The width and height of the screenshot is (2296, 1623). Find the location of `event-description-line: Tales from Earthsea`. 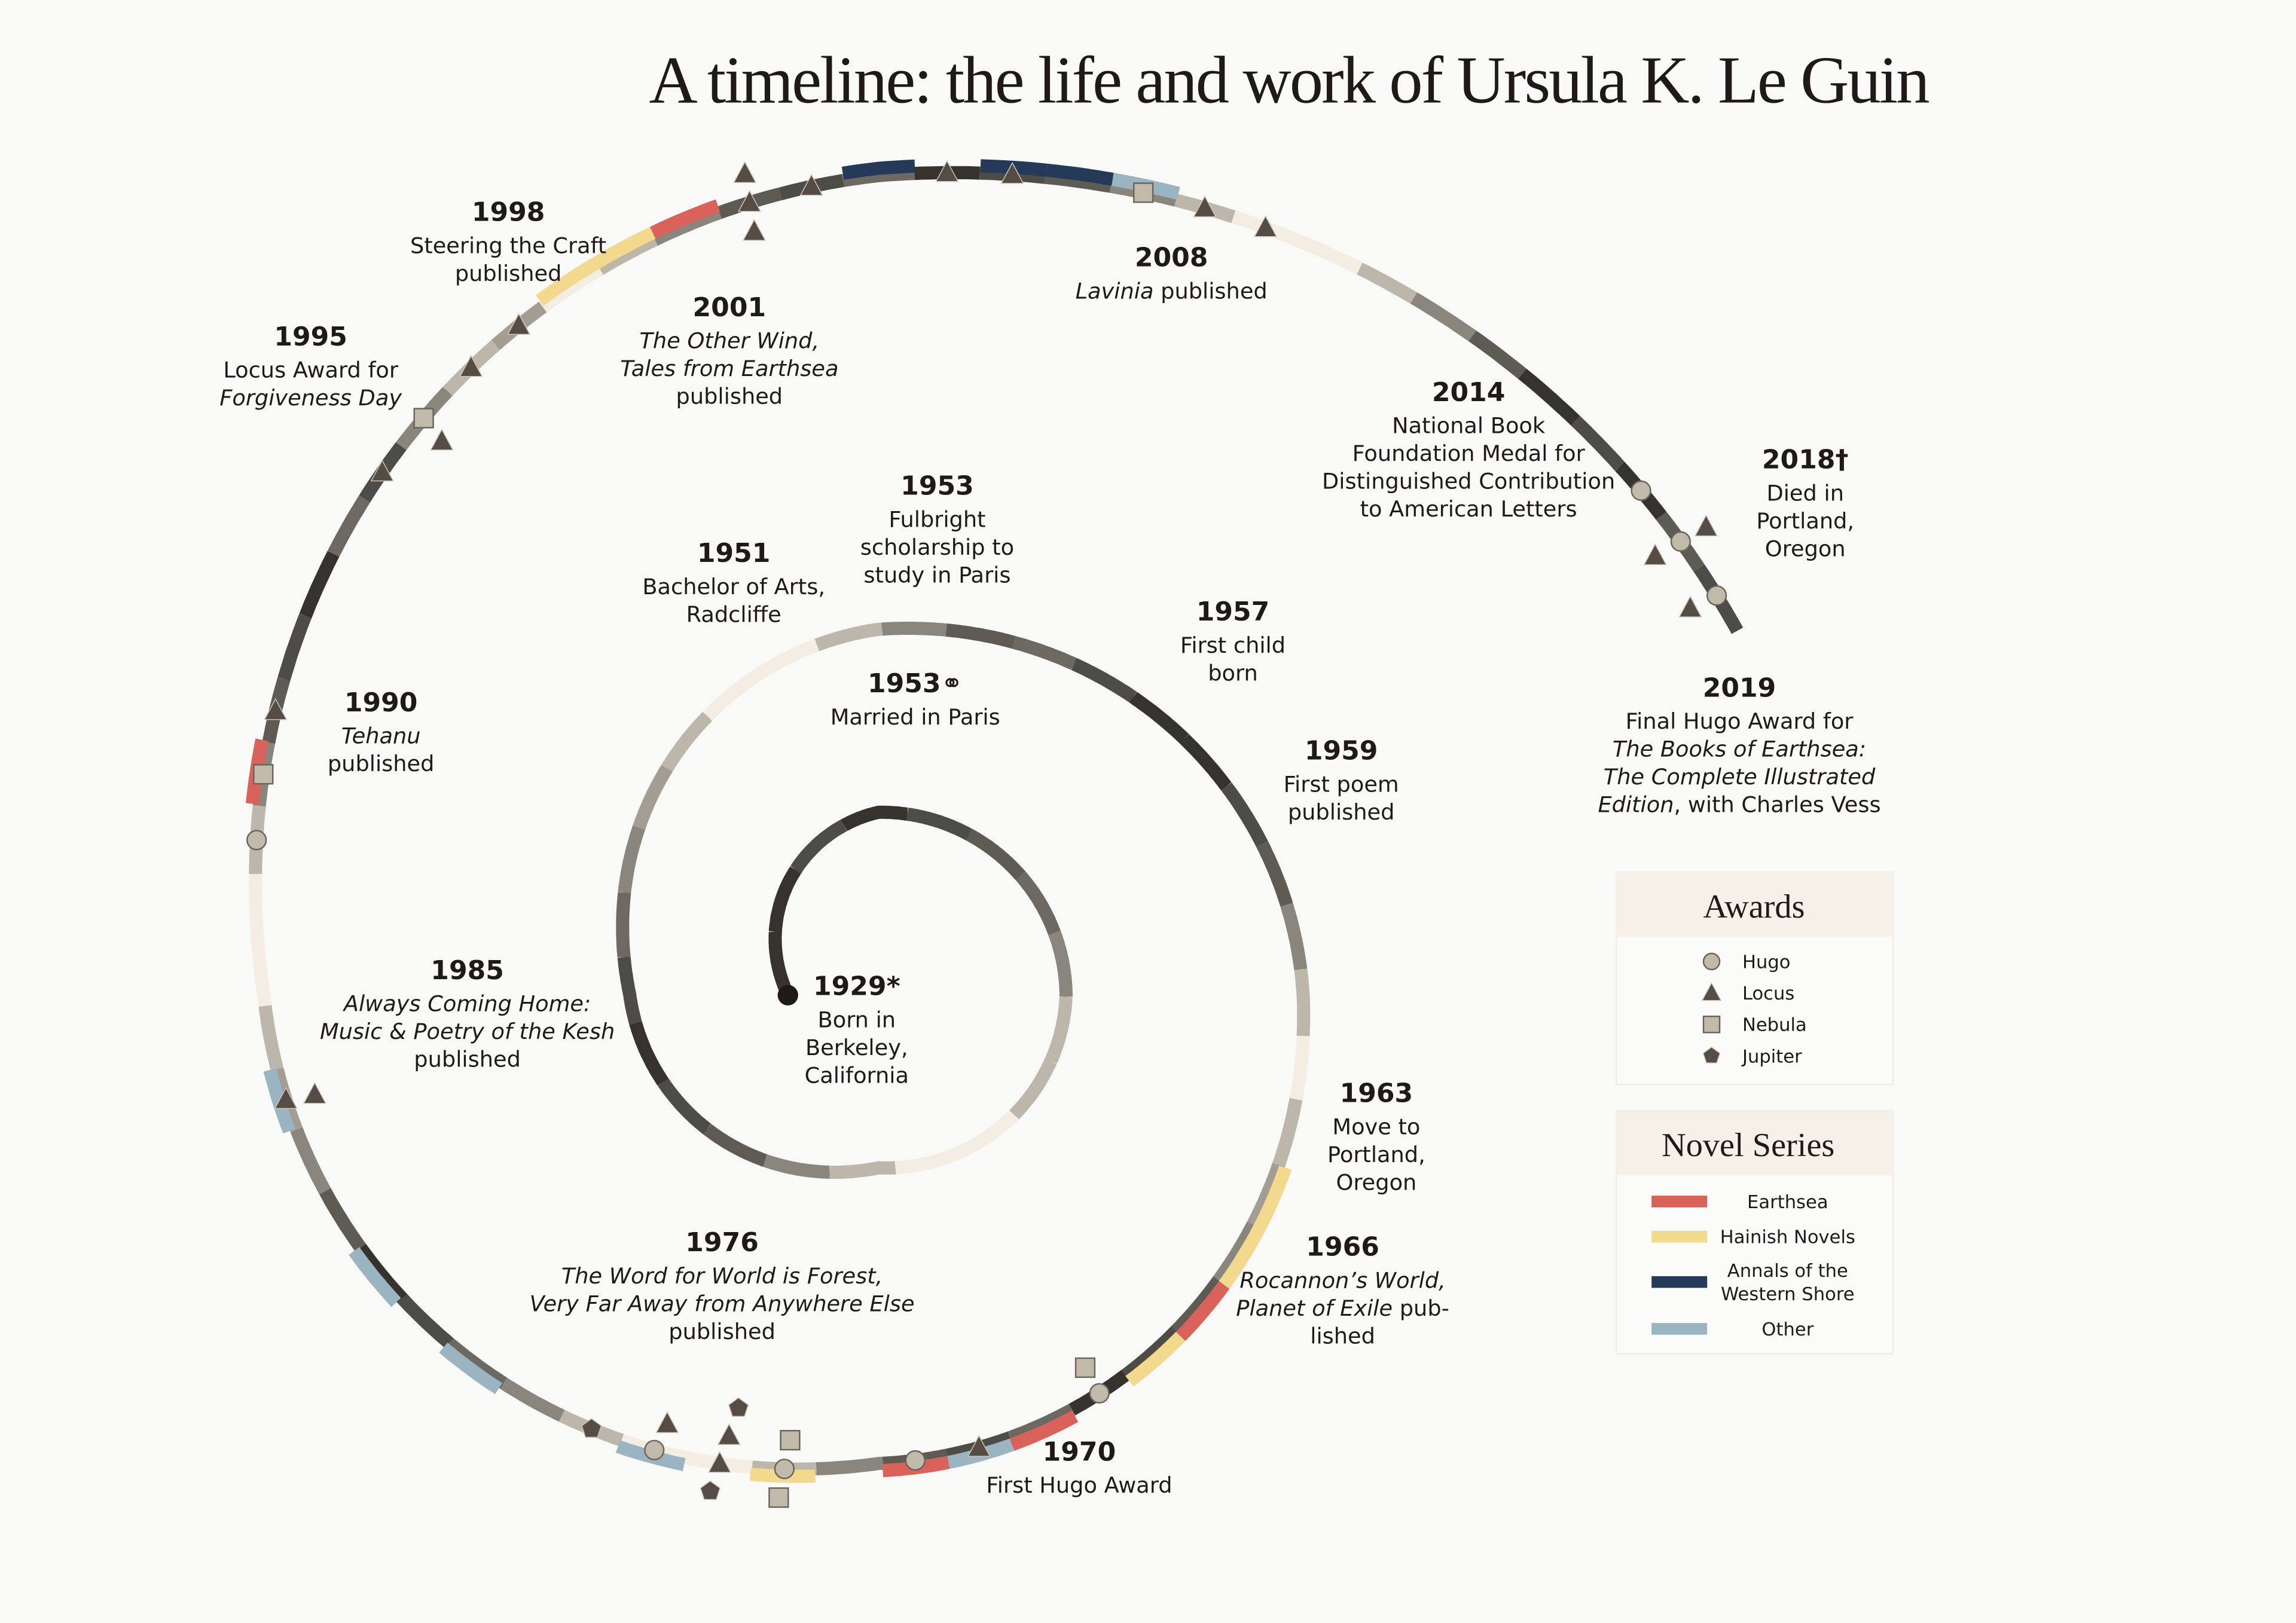

event-description-line: Tales from Earthsea is located at coordinates (729, 369).